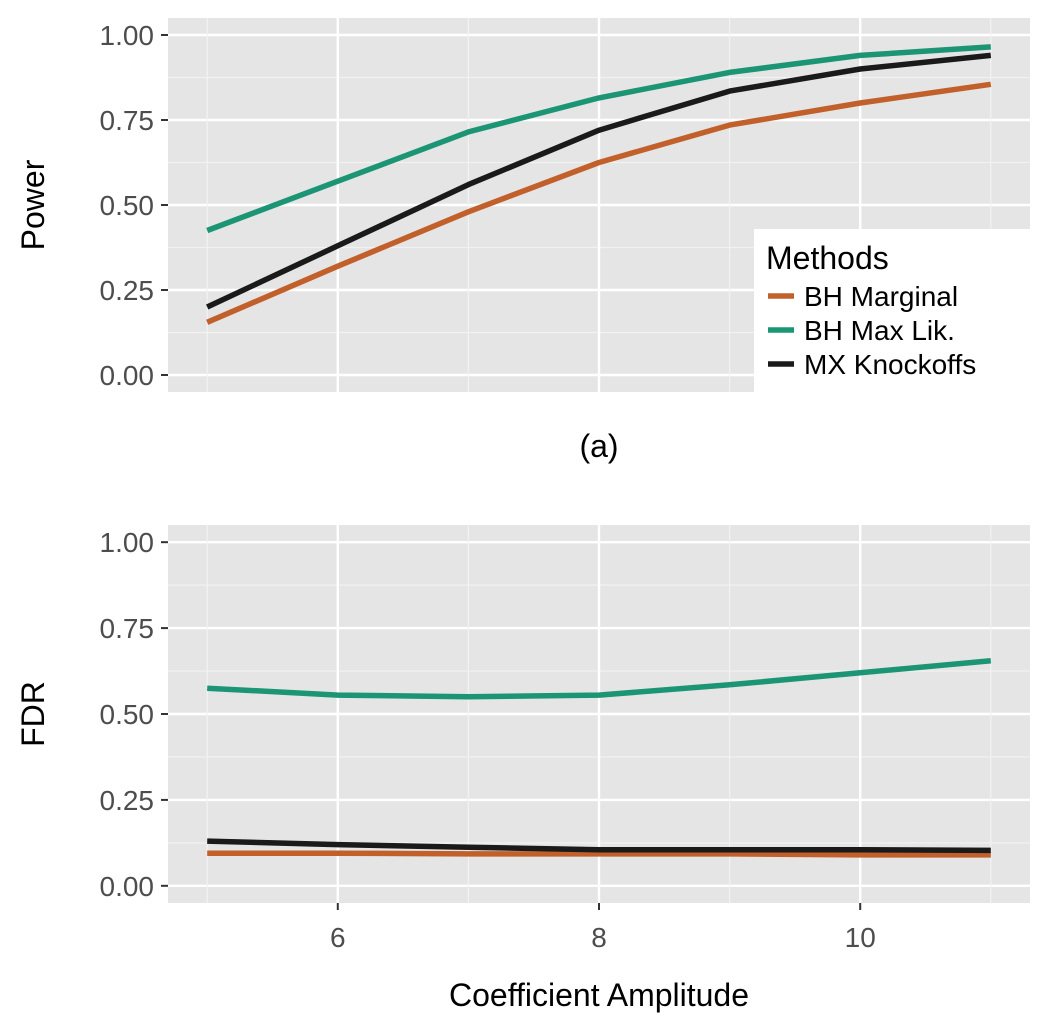  Describe the element at coordinates (127, 120) in the screenshot. I see `power-y-tick-label: 0.75` at that location.